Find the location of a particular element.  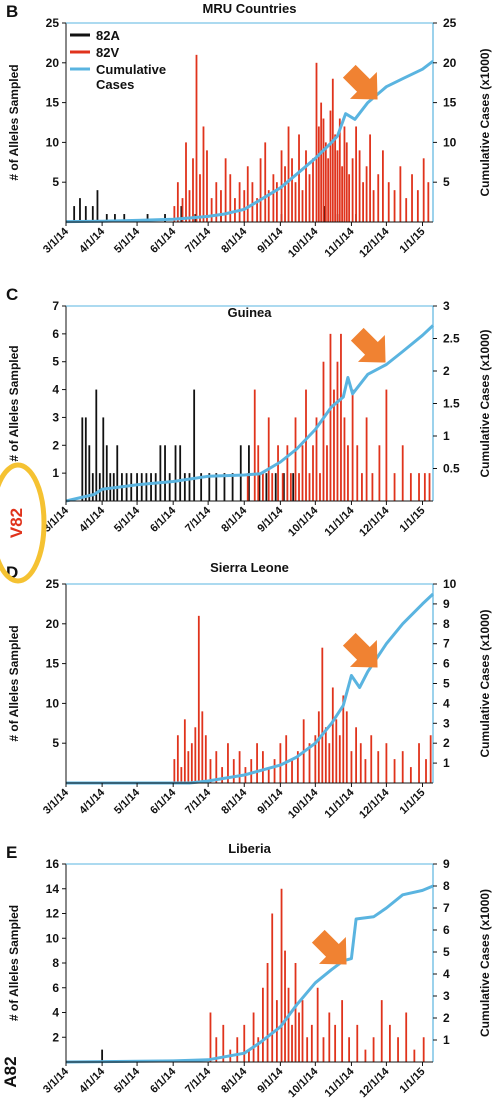

y2-tick-label: 9 is located at coordinates (446, 864).